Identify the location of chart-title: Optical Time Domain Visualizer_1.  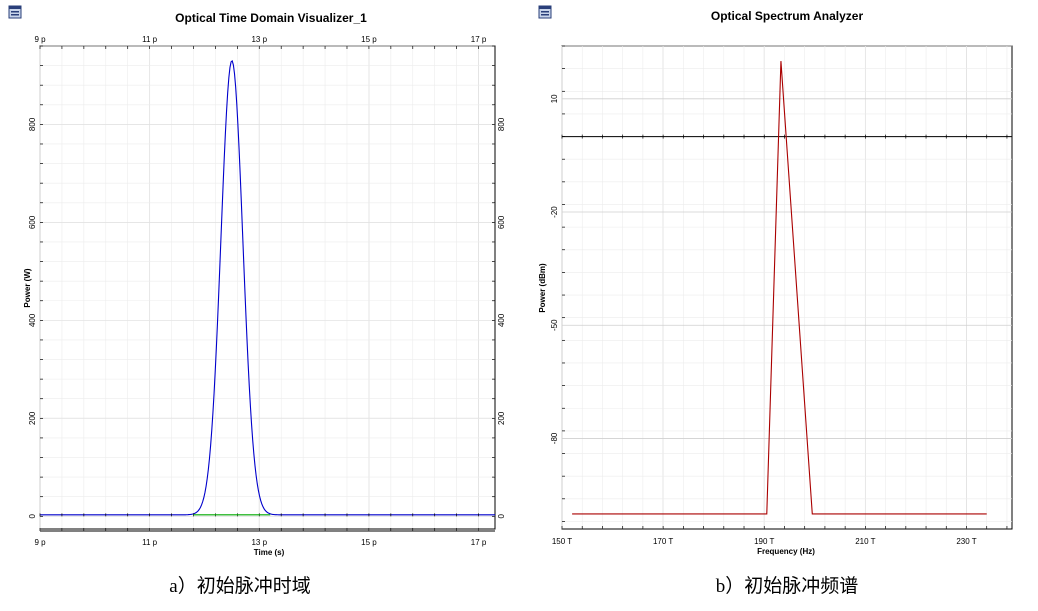
(271, 18).